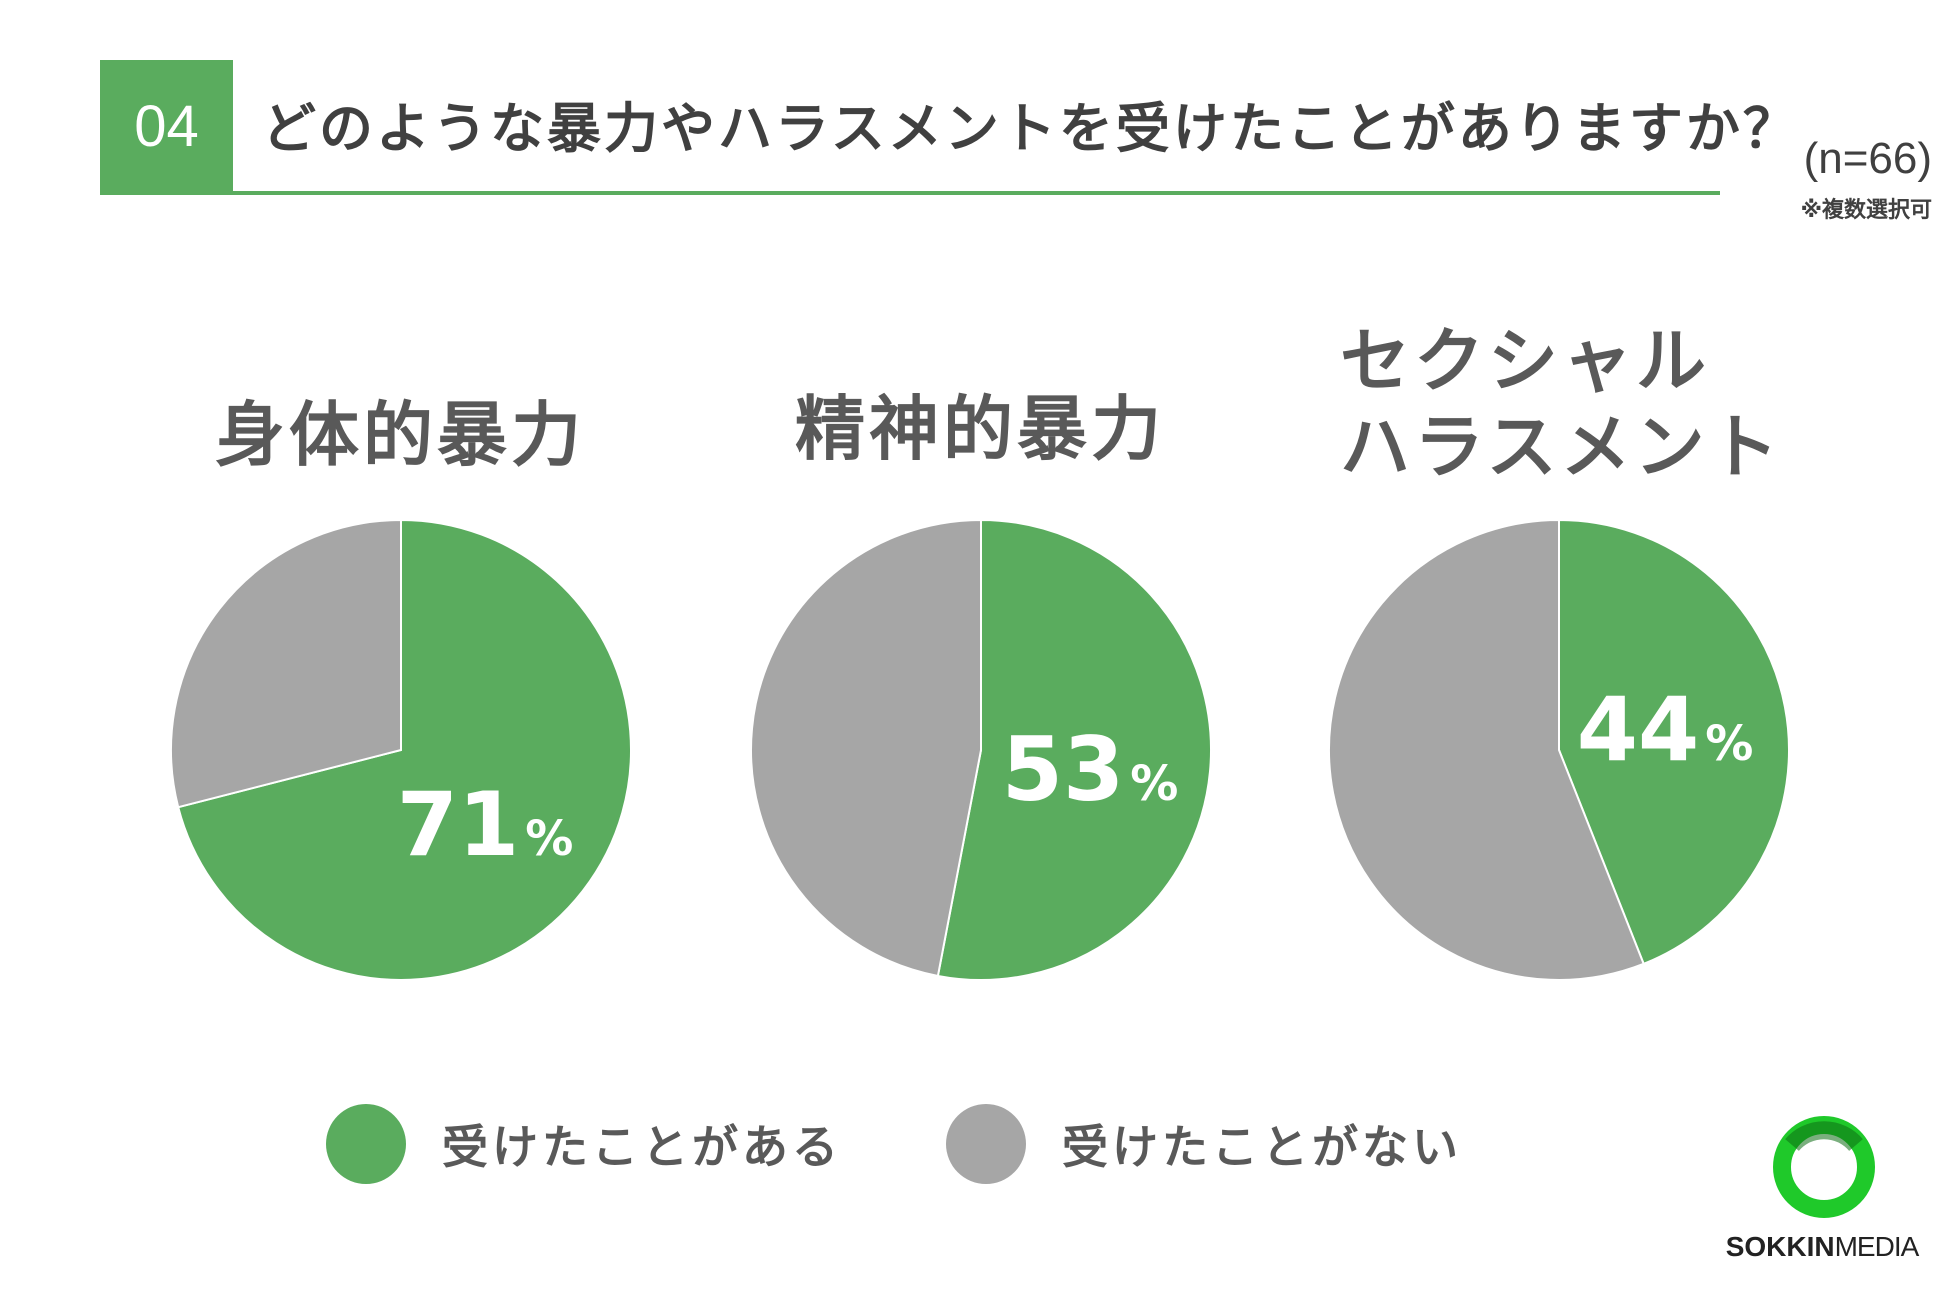  I want to click on legend-item-experienced: 受けたことがある, so click(584, 1144).